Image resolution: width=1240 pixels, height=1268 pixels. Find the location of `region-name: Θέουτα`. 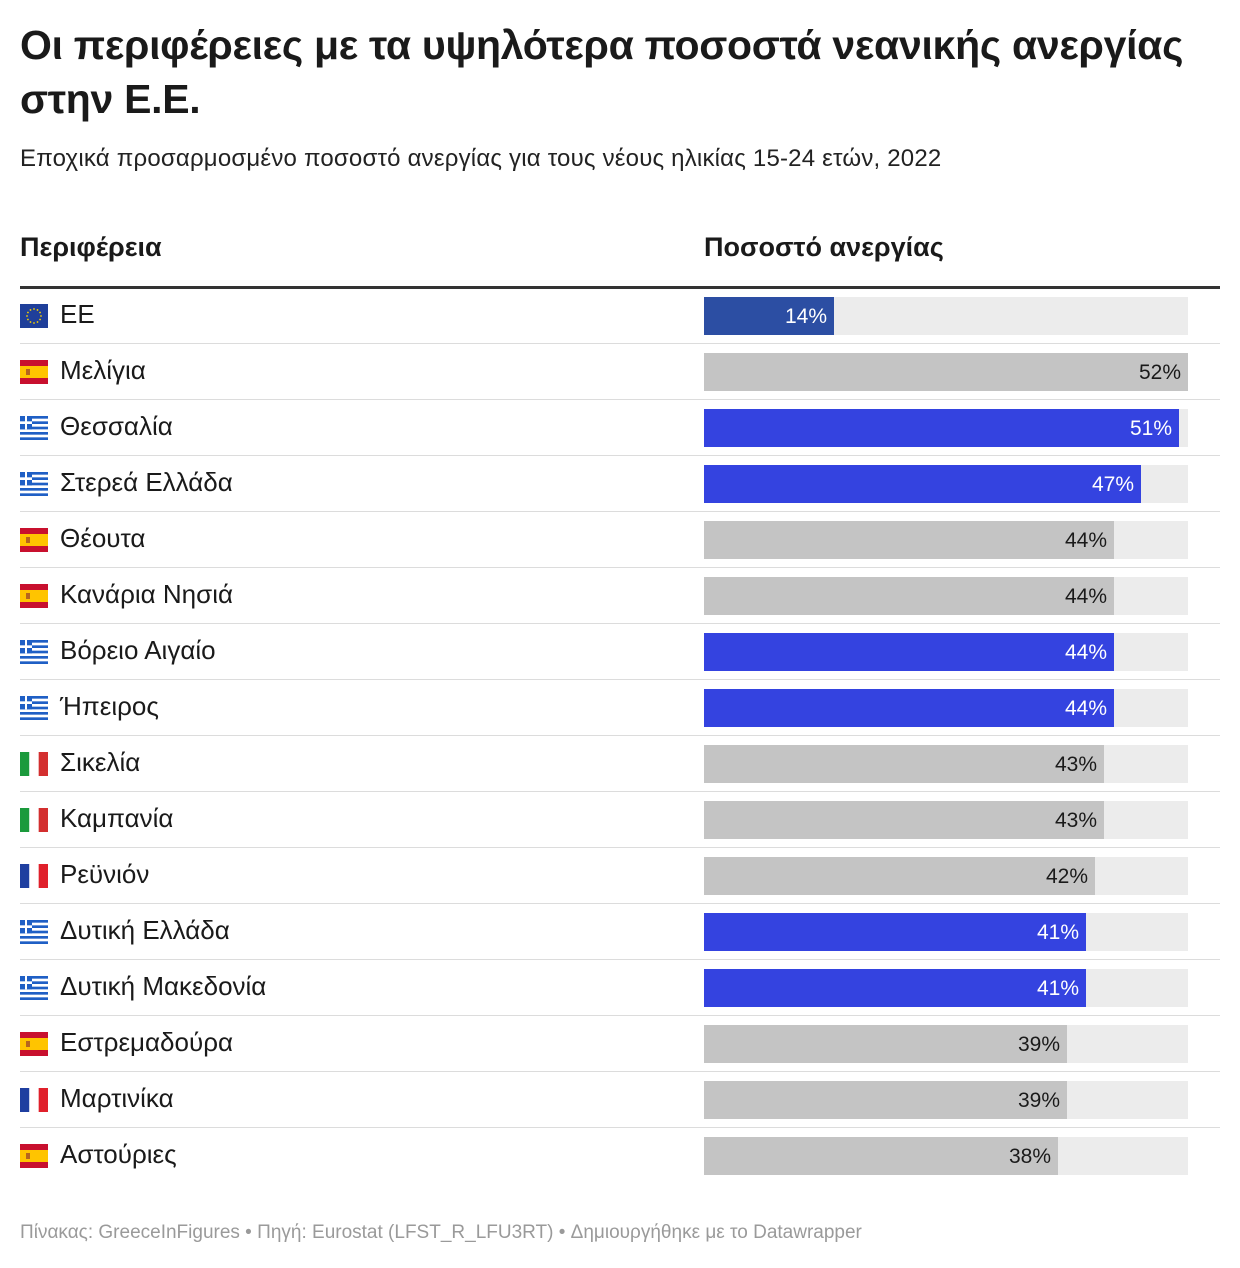

region-name: Θέουτα is located at coordinates (103, 538).